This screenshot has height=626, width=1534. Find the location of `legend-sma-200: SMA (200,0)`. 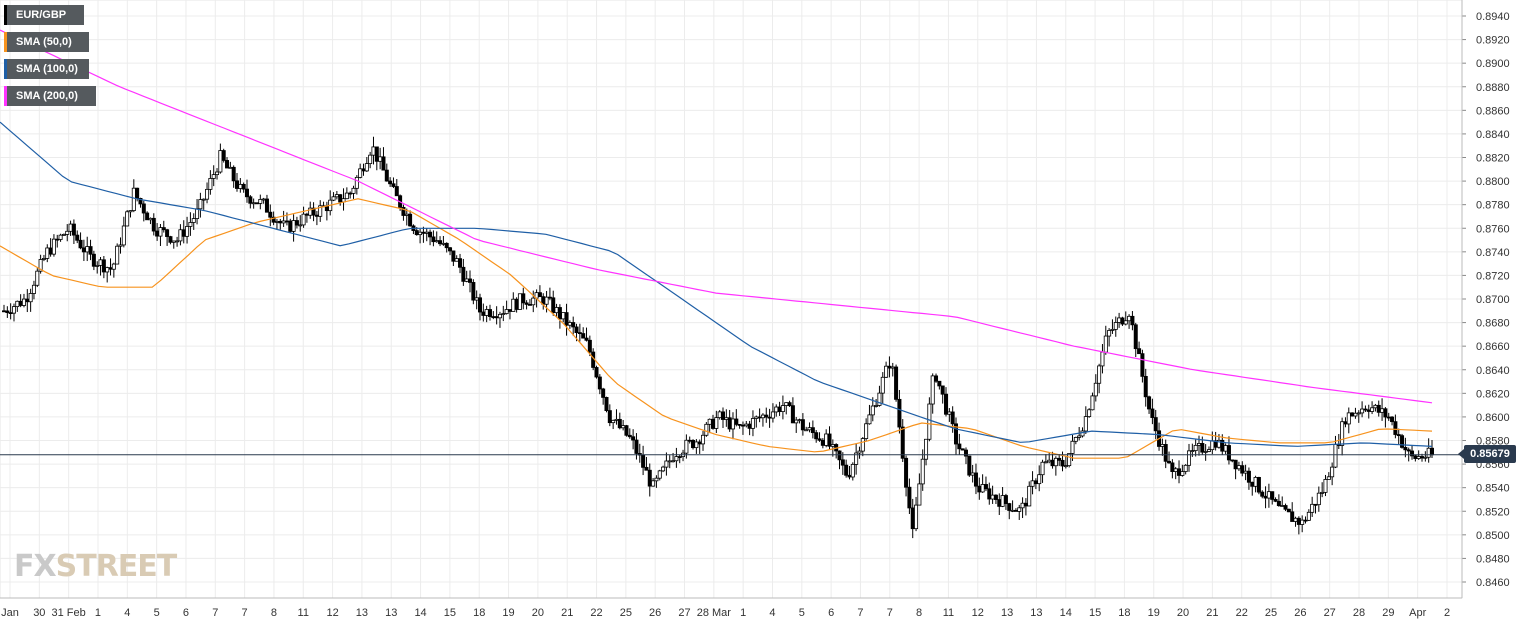

legend-sma-200: SMA (200,0) is located at coordinates (50, 96).